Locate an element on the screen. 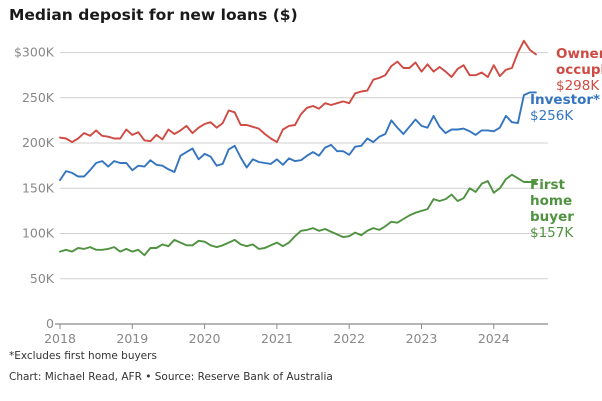 The height and width of the screenshot is (401, 602). x-tick-label: 2024 is located at coordinates (494, 338).